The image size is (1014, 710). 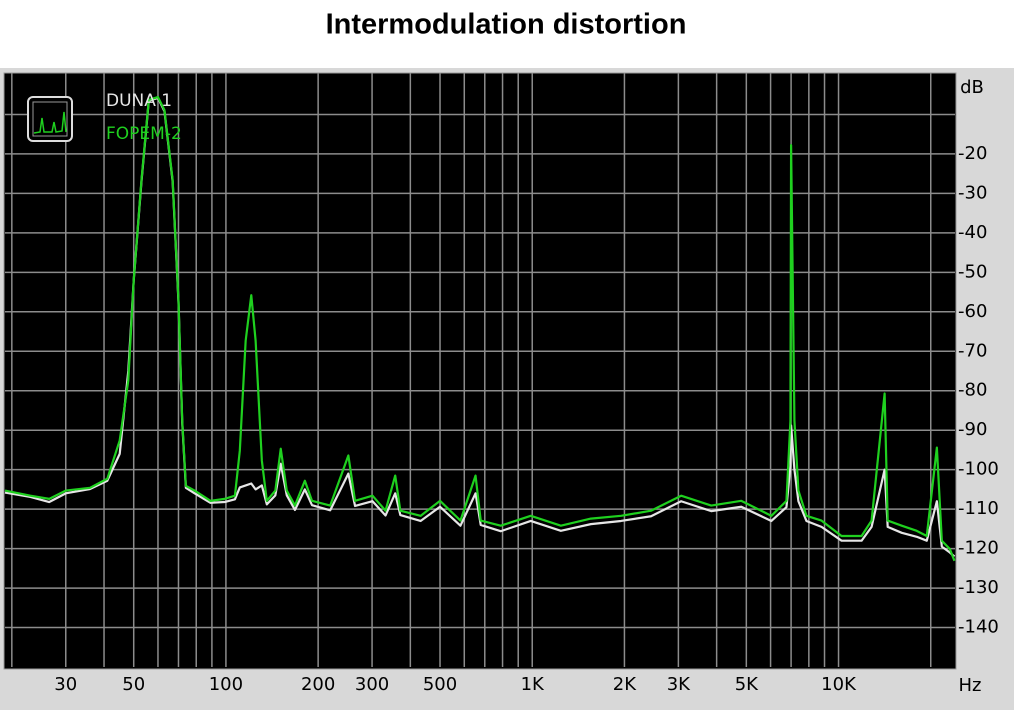 What do you see at coordinates (839, 684) in the screenshot?
I see `x-tick-label: 10K` at bounding box center [839, 684].